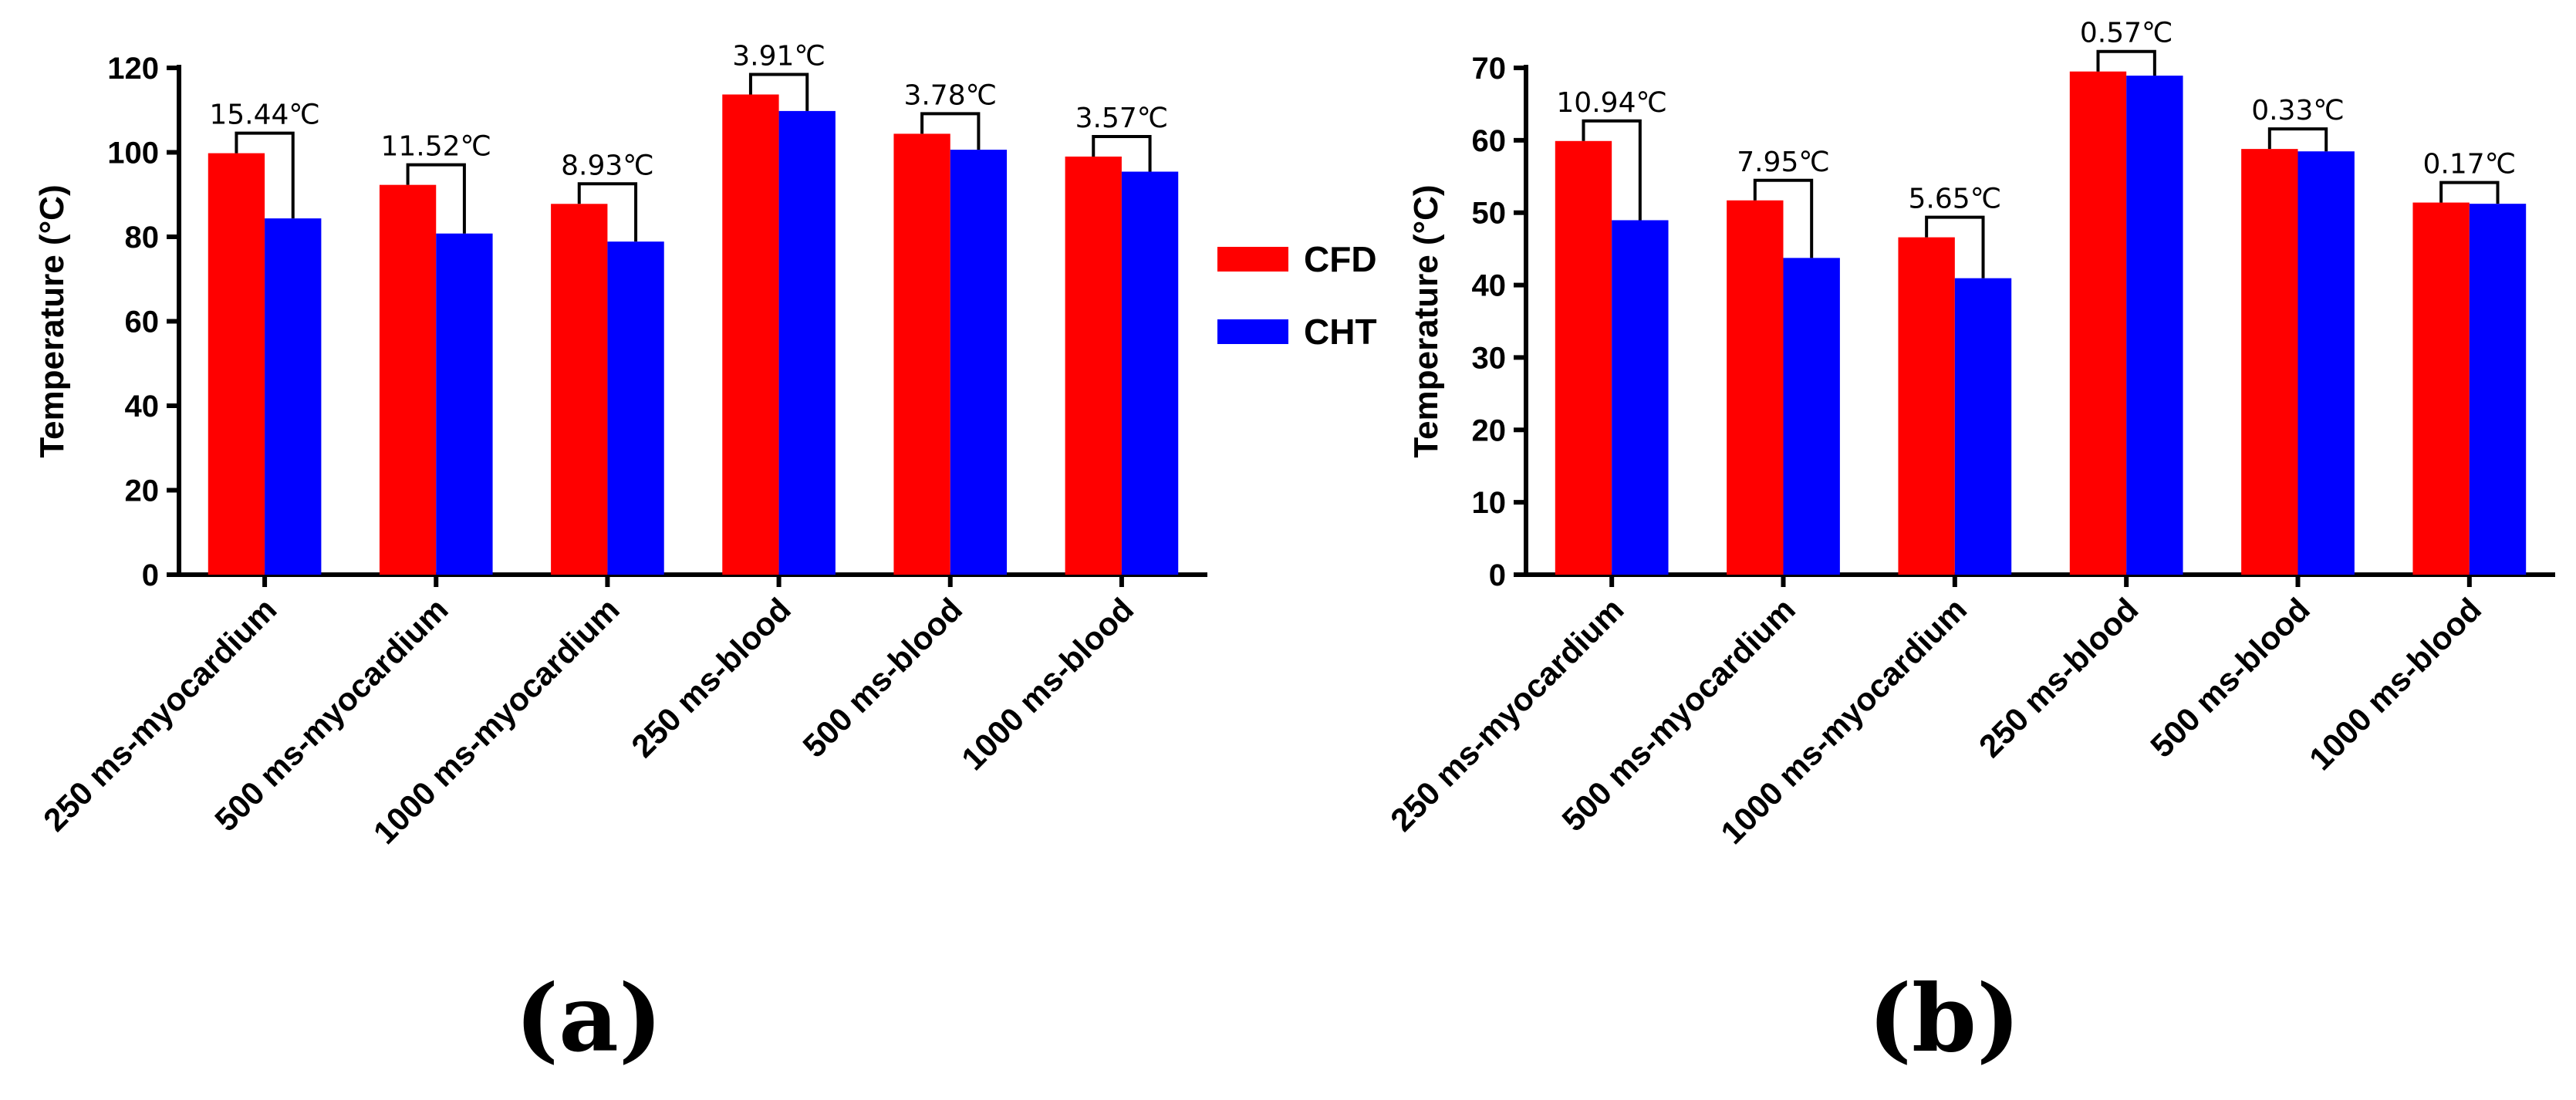 The width and height of the screenshot is (2576, 1100). I want to click on y-tick-label: 50, so click(1489, 214).